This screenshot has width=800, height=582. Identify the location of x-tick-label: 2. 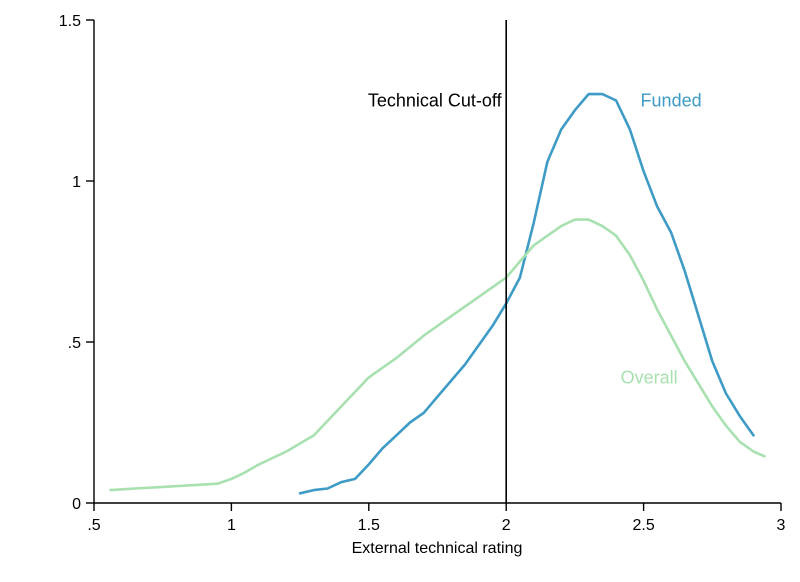
(506, 525).